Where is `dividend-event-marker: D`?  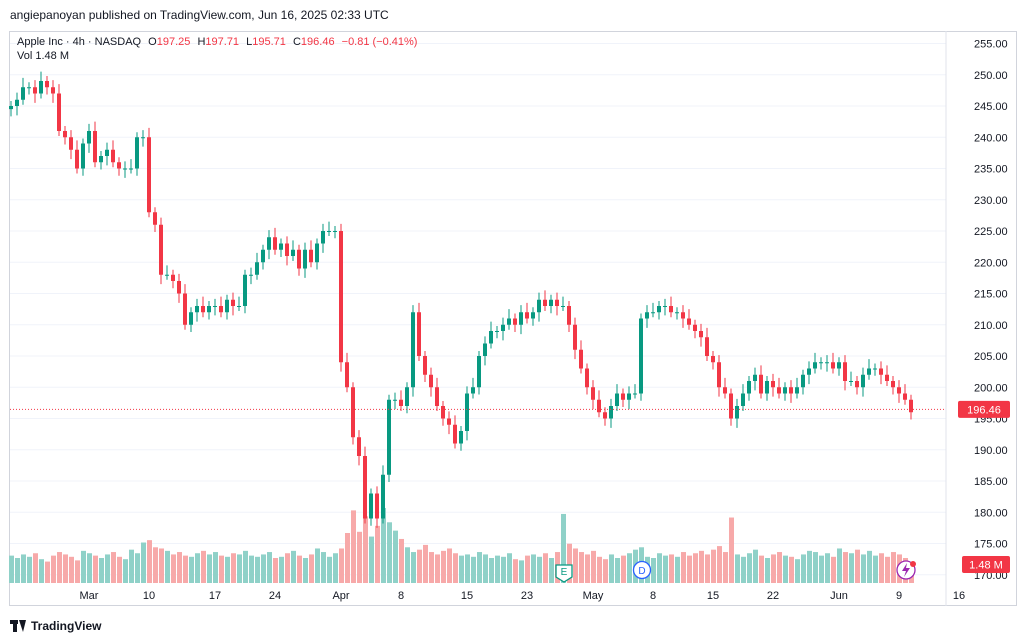 dividend-event-marker: D is located at coordinates (642, 570).